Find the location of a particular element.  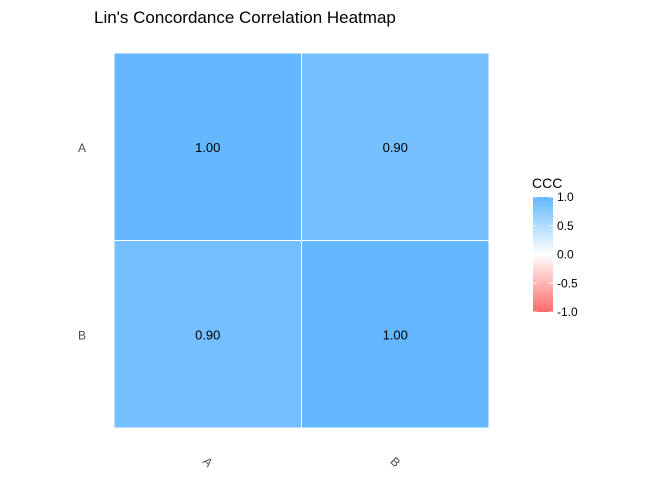

x-tick-label: A is located at coordinates (208, 462).